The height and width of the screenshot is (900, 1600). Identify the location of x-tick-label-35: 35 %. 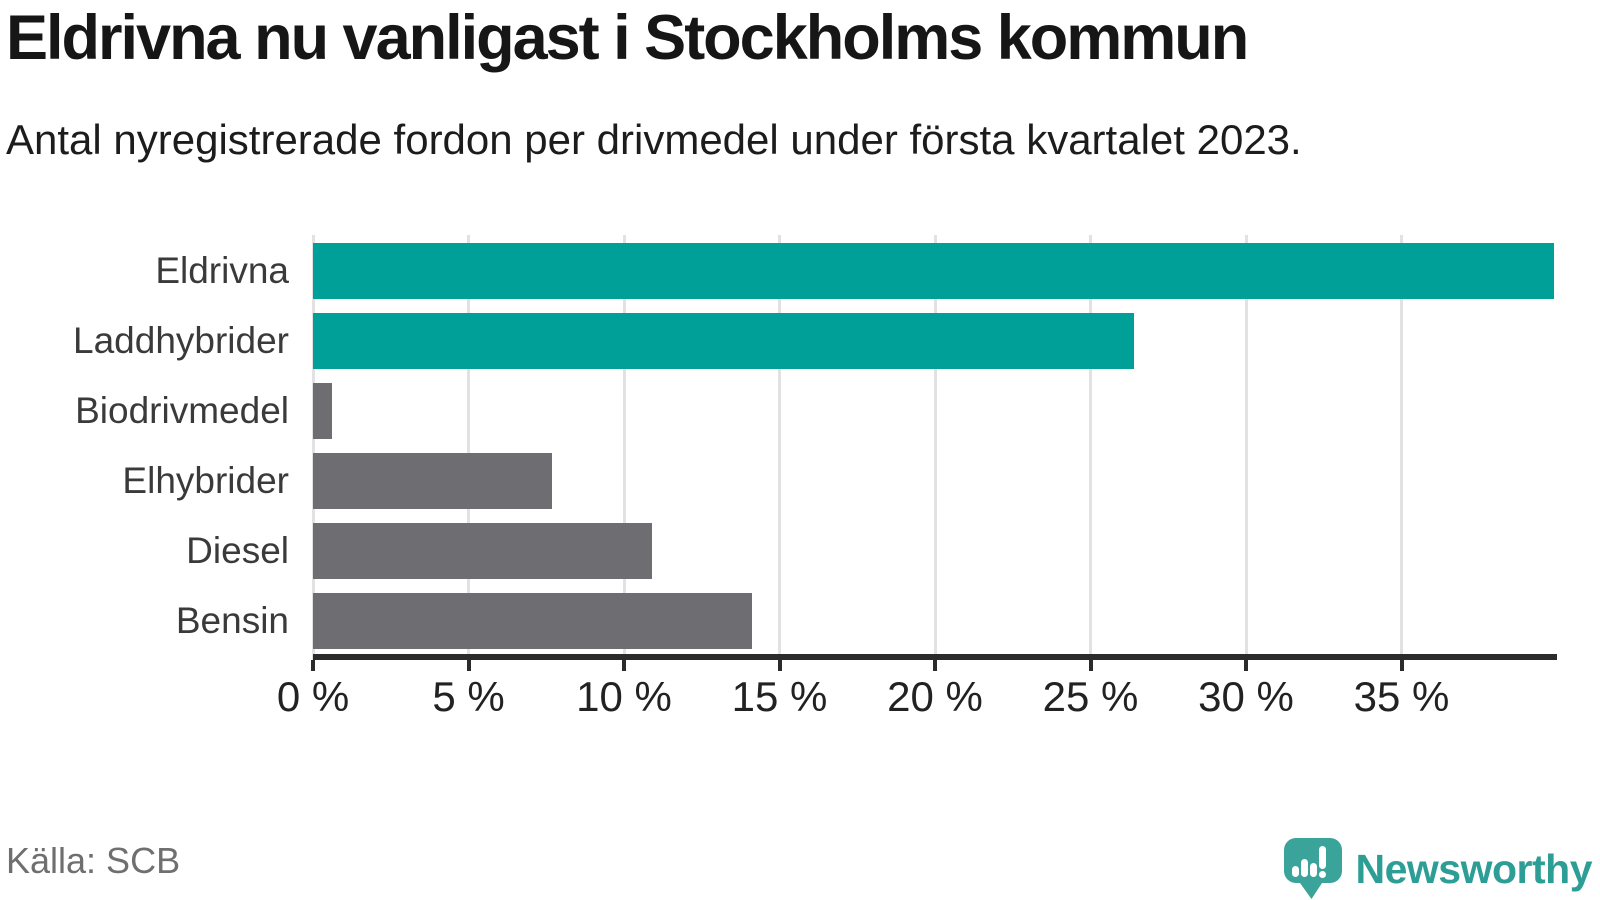
(1401, 696).